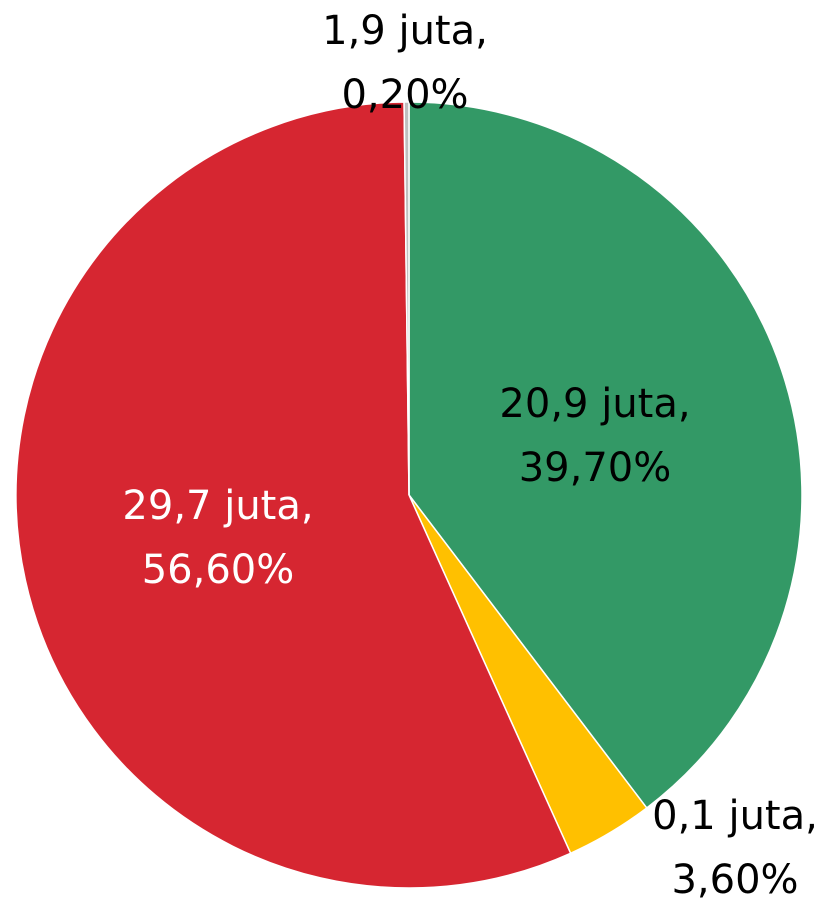 The height and width of the screenshot is (907, 826). Describe the element at coordinates (594, 404) in the screenshot. I see `data-label: 20,9 juta,` at that location.